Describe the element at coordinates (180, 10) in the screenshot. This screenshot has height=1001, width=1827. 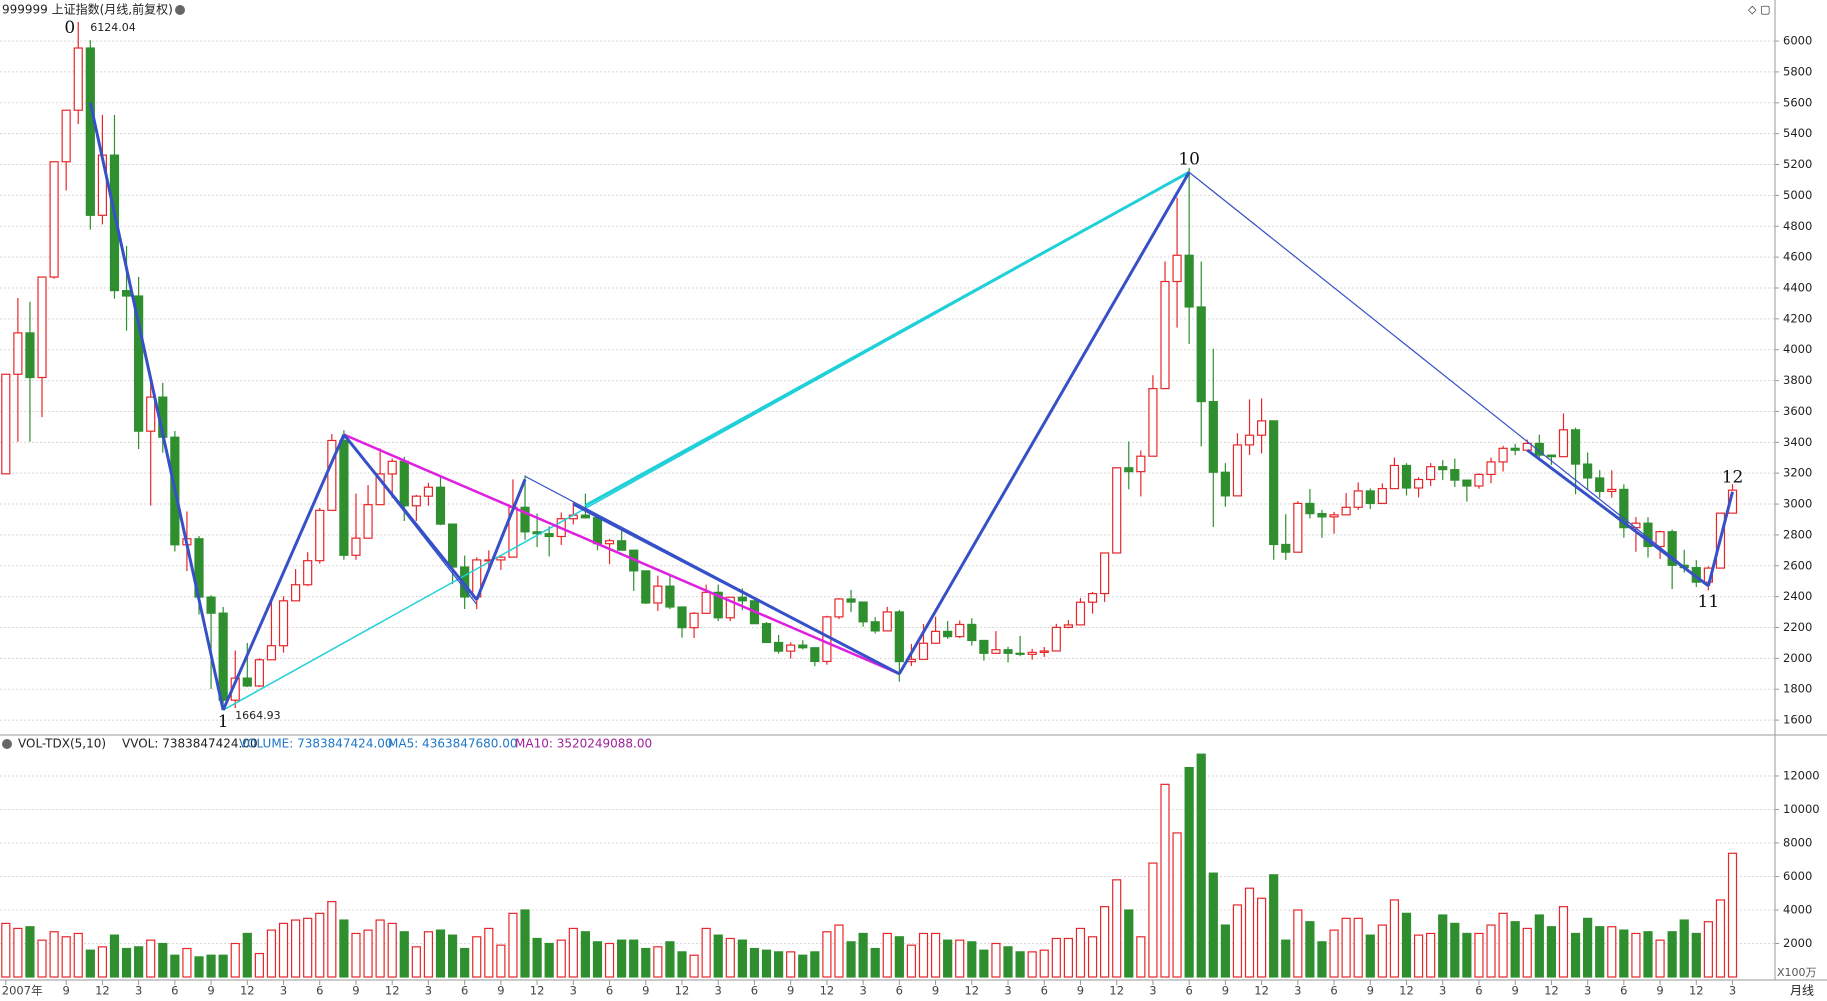
I see `menu-icon` at that location.